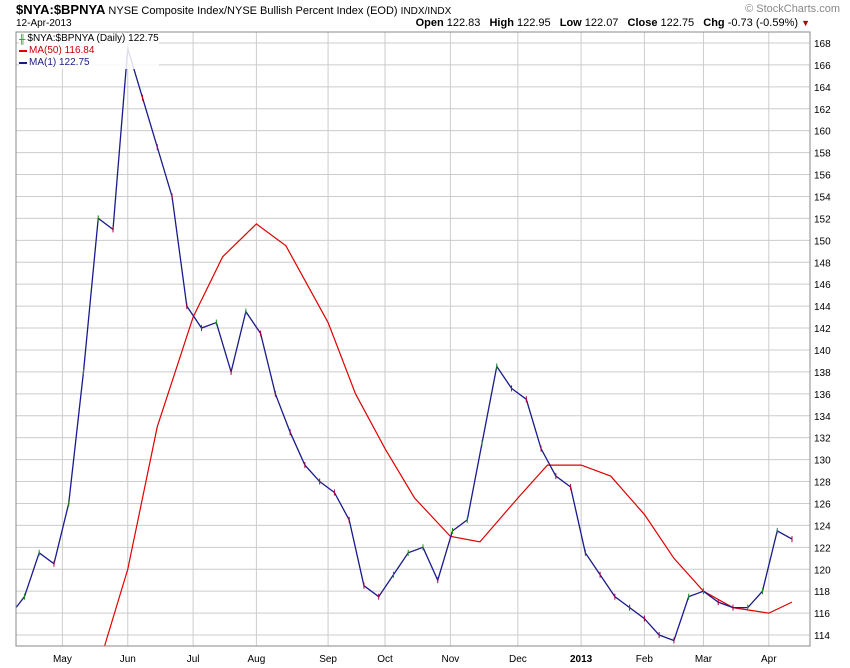 The width and height of the screenshot is (850, 668). I want to click on legend-ma1: MA(1) 122.75, so click(89, 63).